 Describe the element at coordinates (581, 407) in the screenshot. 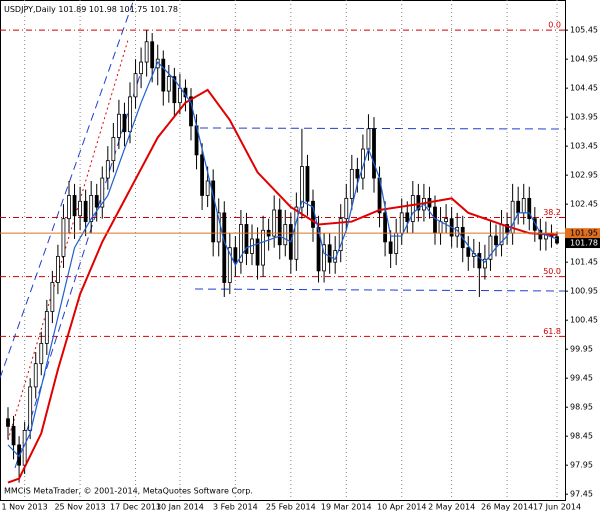

I see `y-tick-label: 98.95` at that location.